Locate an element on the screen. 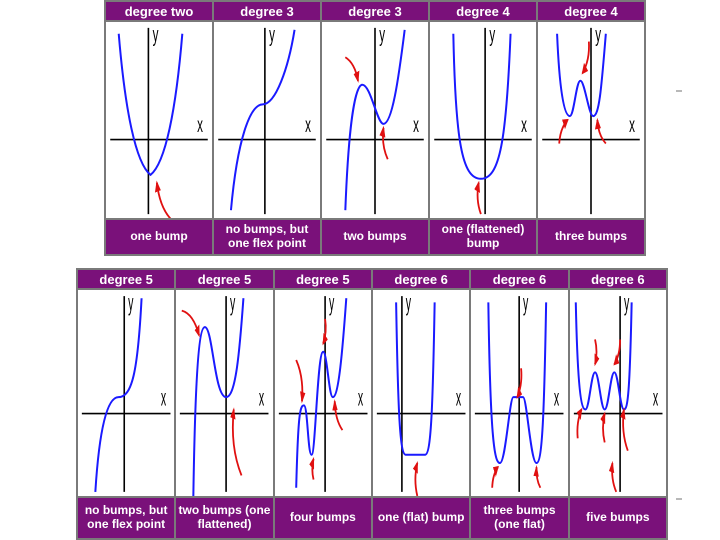  bump-caption: two bumps is located at coordinates (375, 237).